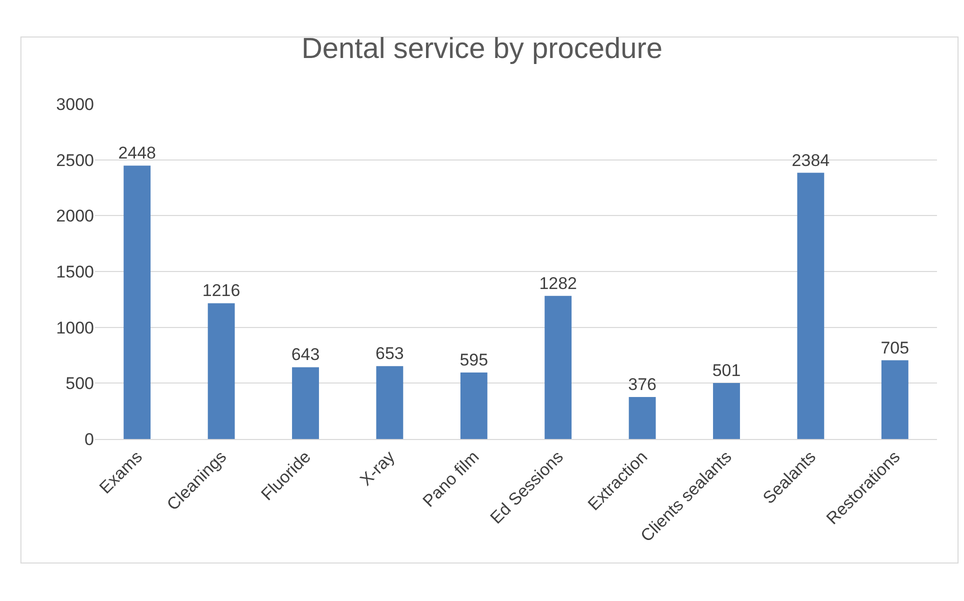 This screenshot has width=964, height=601. What do you see at coordinates (558, 283) in the screenshot?
I see `data-label: 1282` at bounding box center [558, 283].